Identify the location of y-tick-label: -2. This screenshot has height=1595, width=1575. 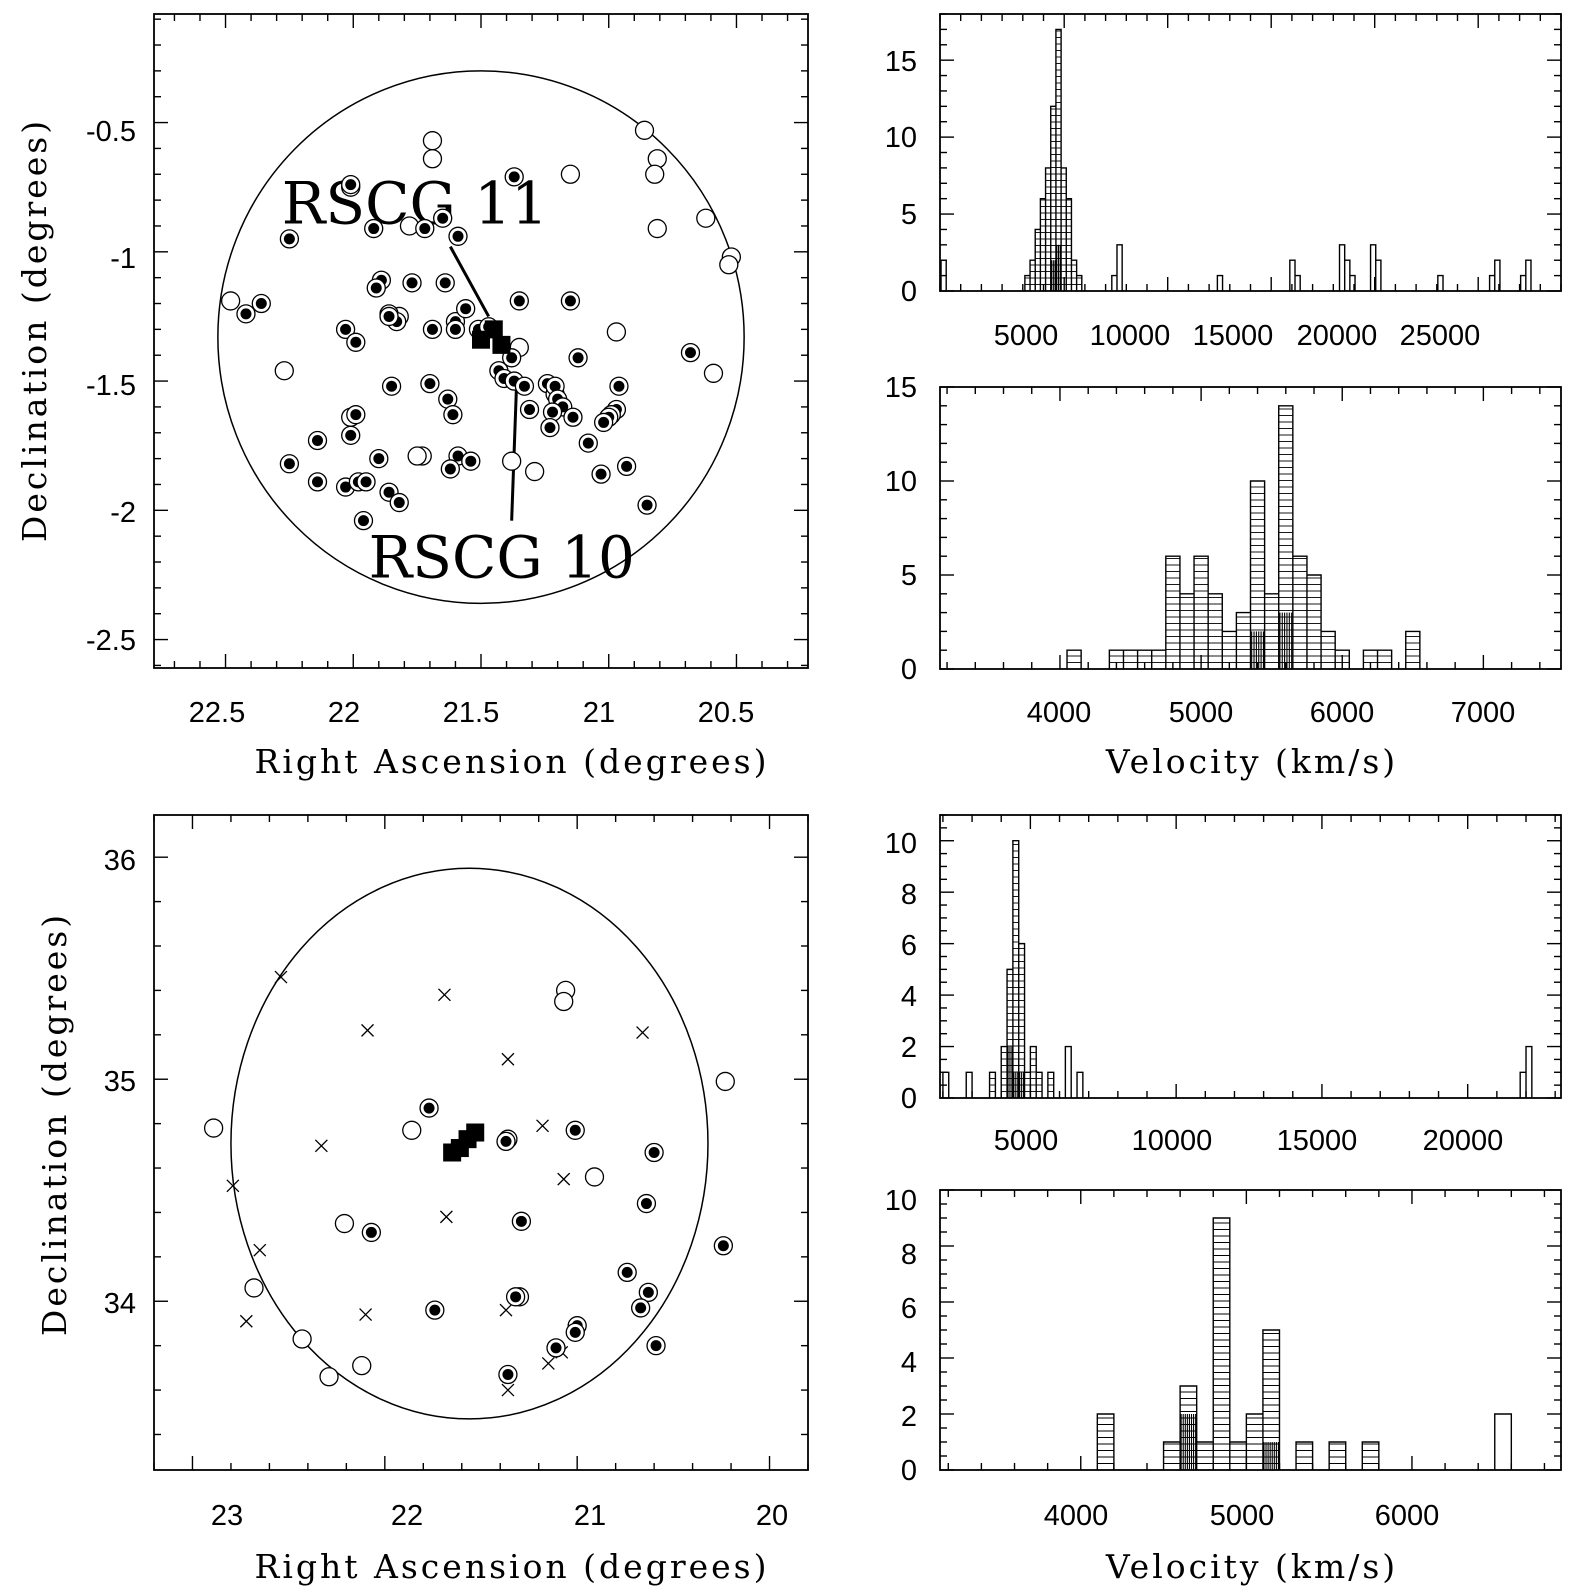
(123, 513).